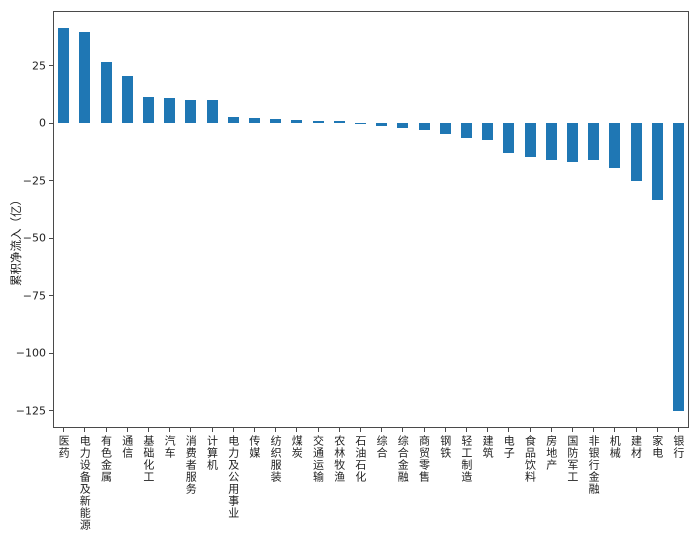  I want to click on x-tick-label: 综合金融, so click(403, 459).